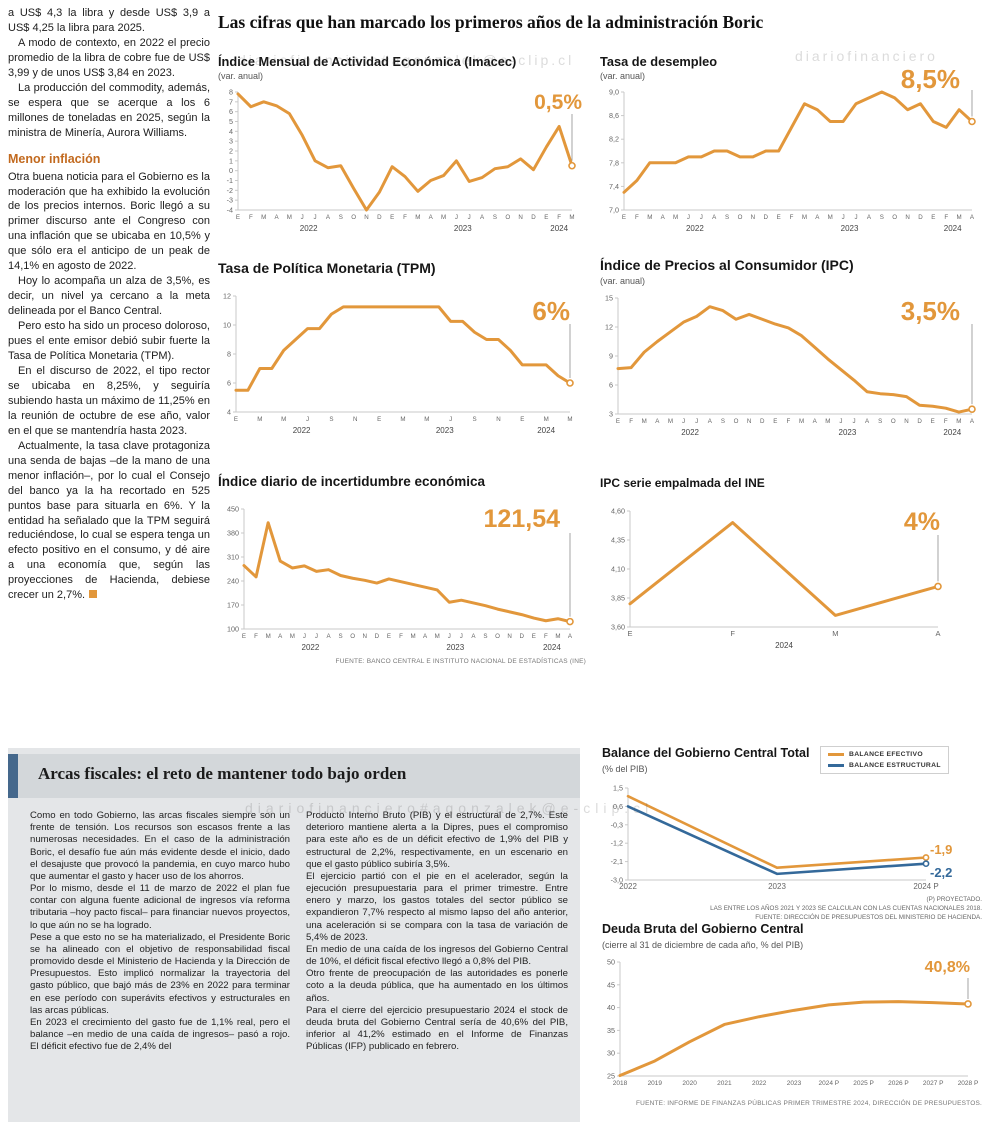 This screenshot has height=1133, width=988. What do you see at coordinates (836, 754) in the screenshot?
I see `legend-swatch-effective` at bounding box center [836, 754].